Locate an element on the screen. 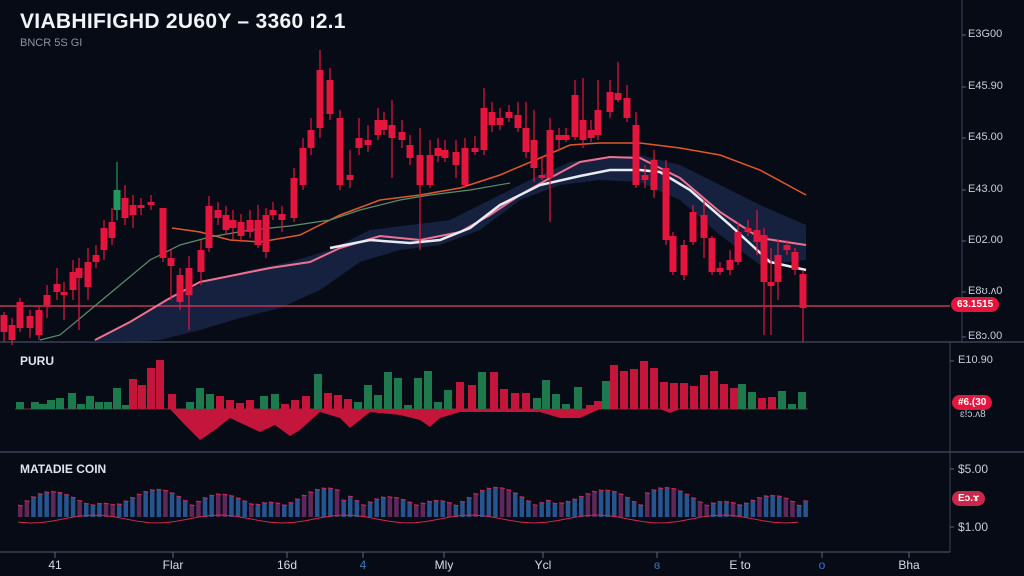 The image size is (1024, 576). x-axis-label: 41 is located at coordinates (55, 565).